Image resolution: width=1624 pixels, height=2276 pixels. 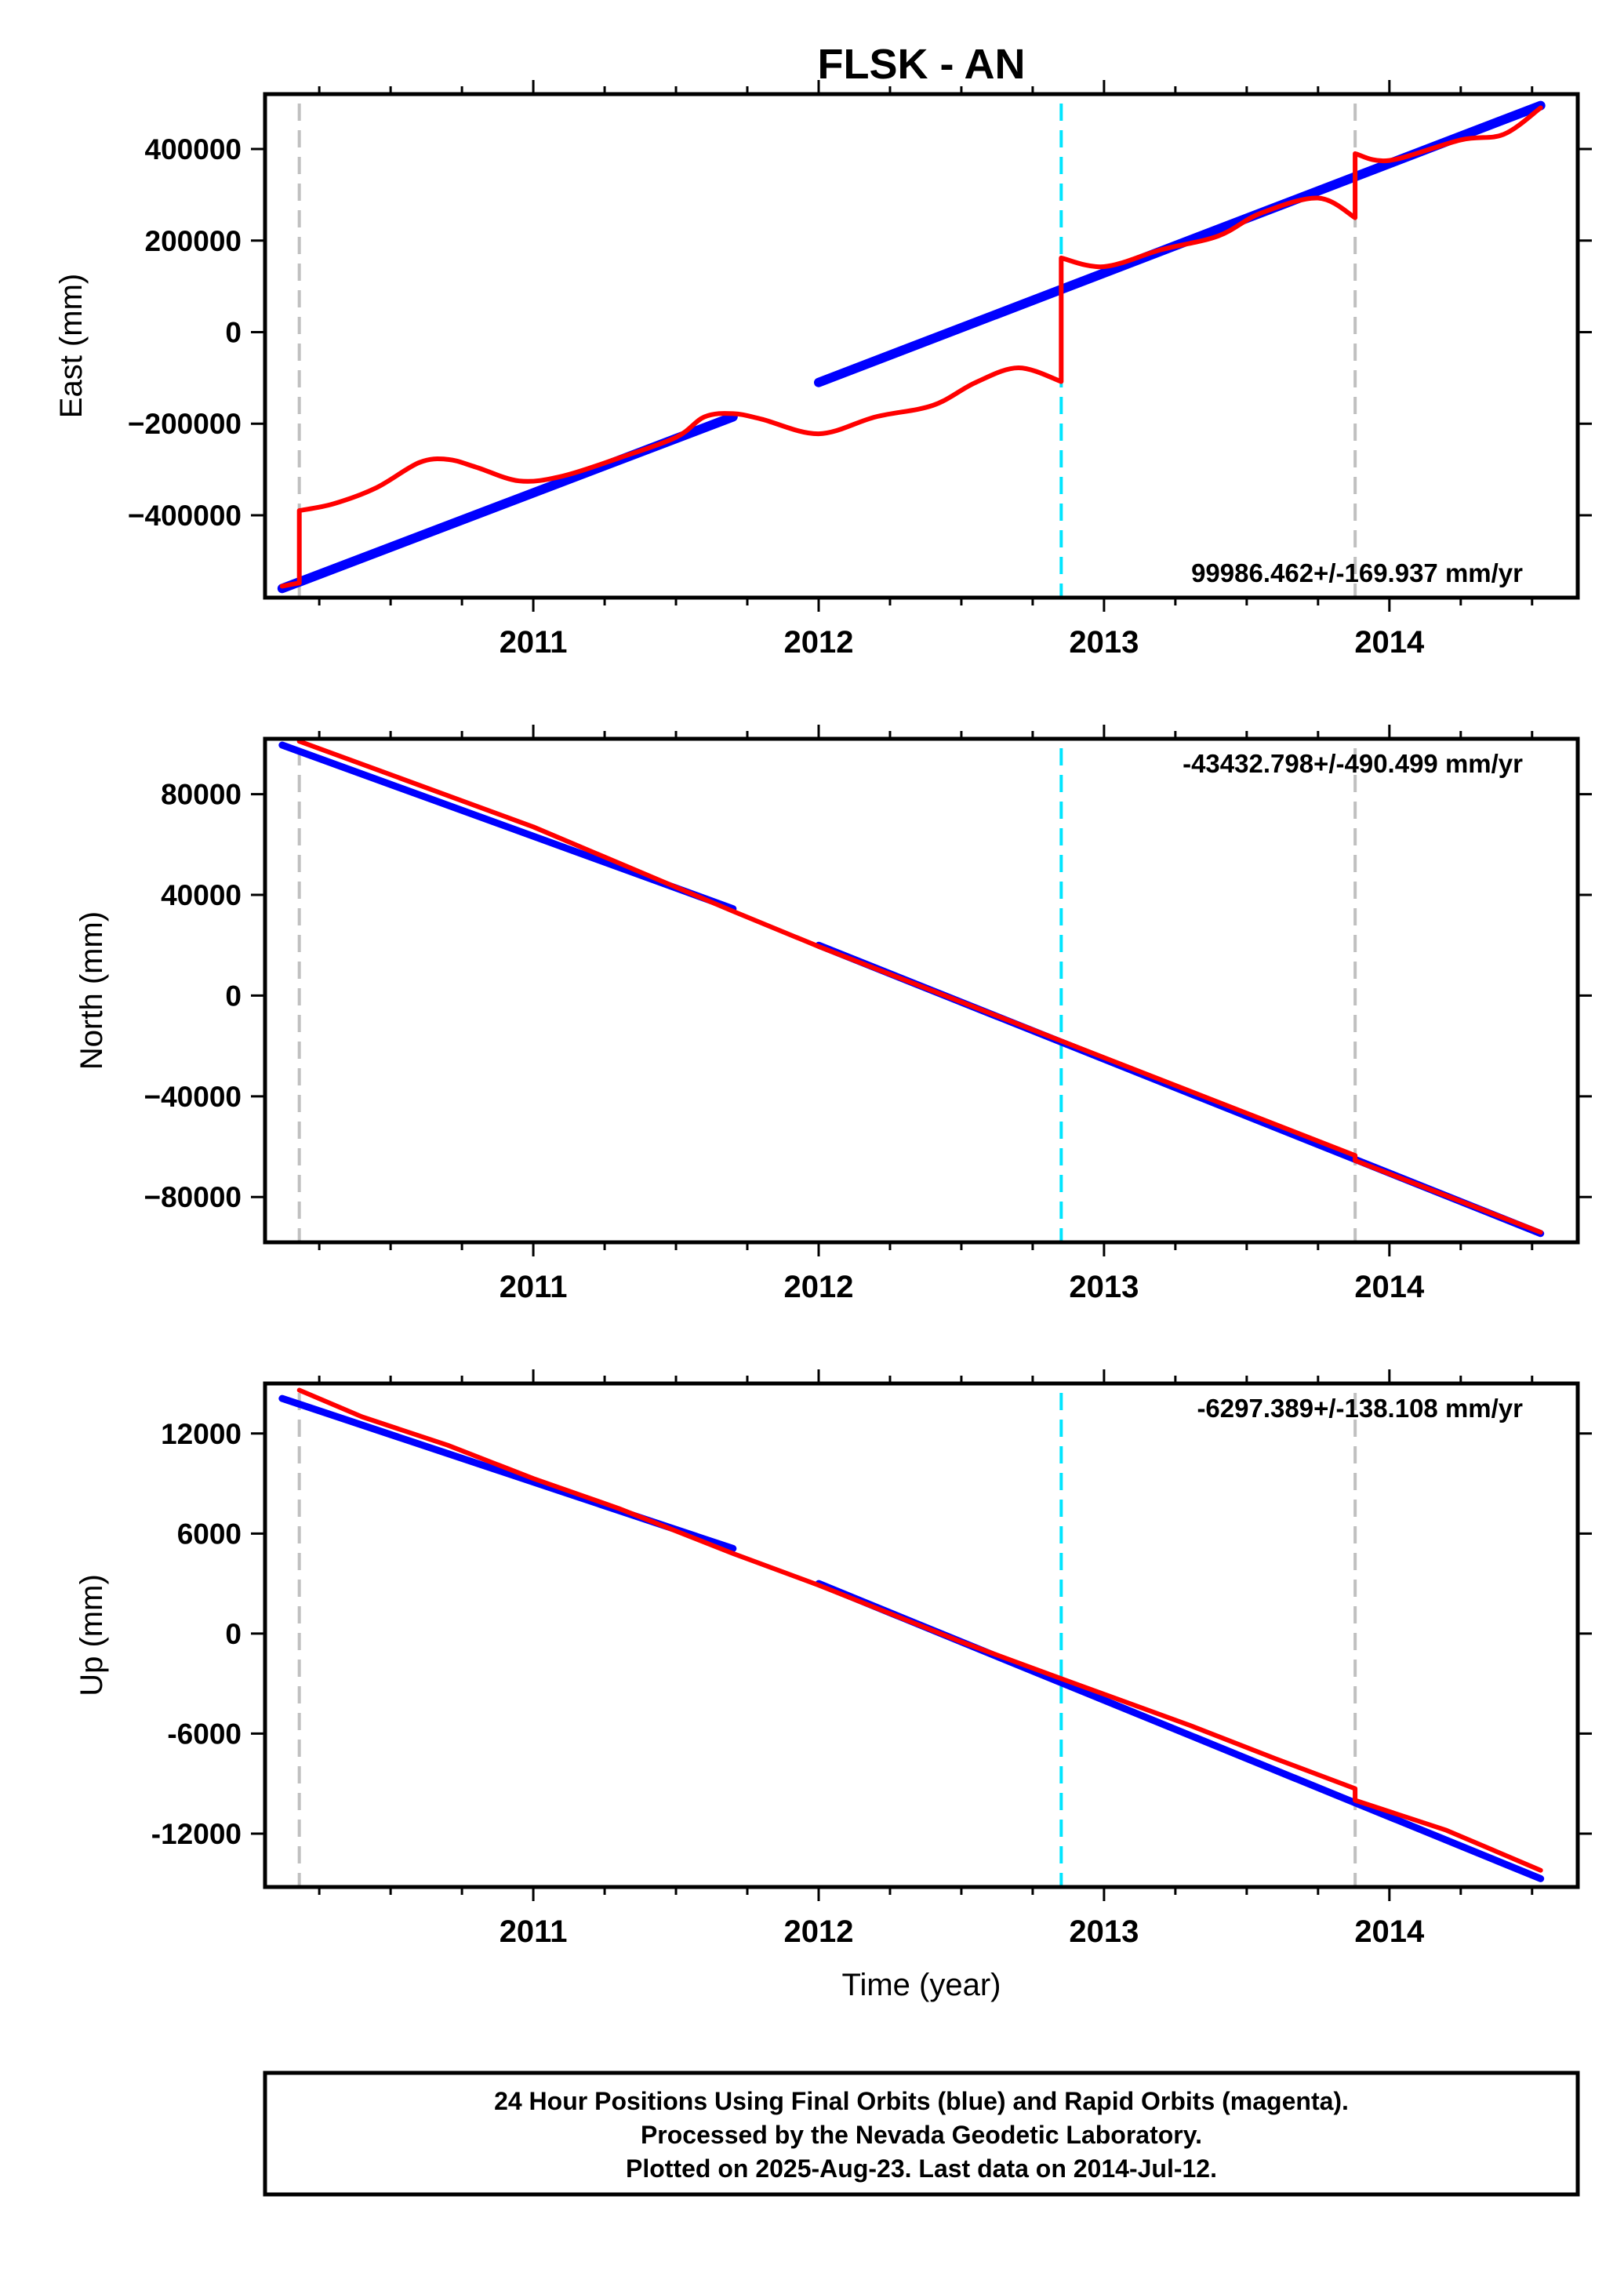 I want to click on up-y-tick-label: 12000, so click(x=202, y=1434).